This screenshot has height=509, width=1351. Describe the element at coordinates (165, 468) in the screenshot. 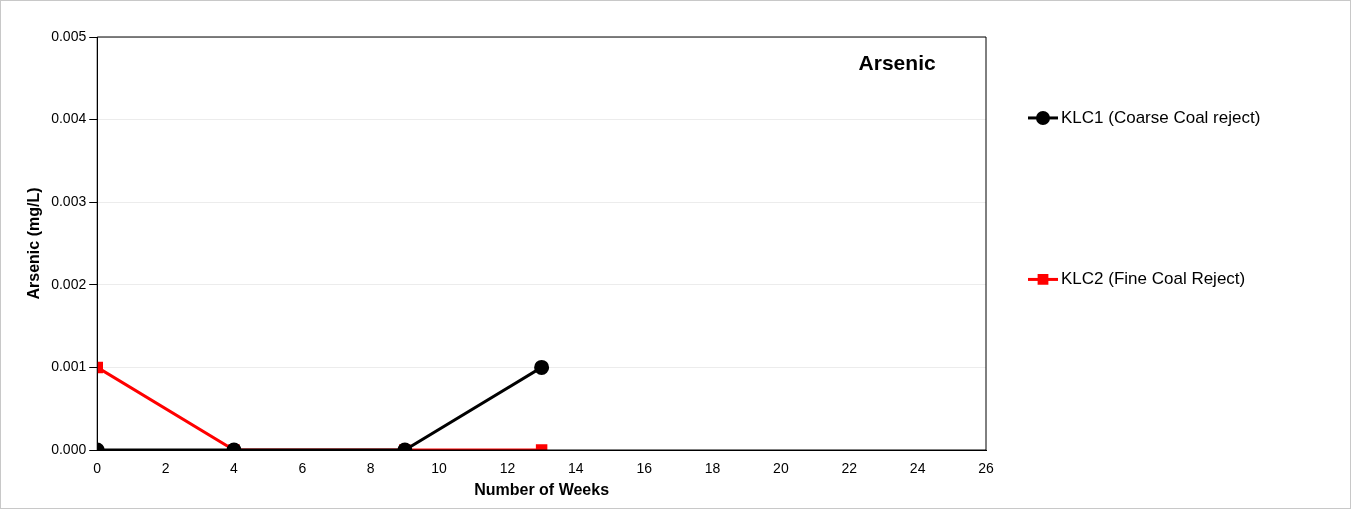

I see `x-tick-label: 2` at that location.